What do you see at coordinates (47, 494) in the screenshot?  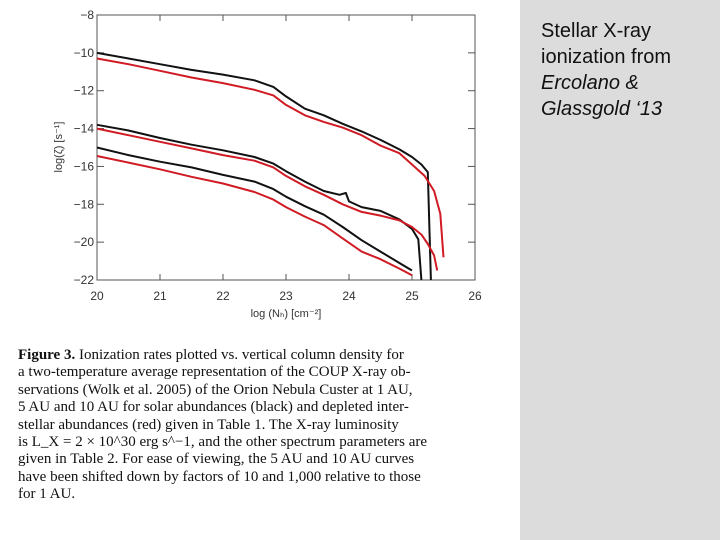 I see `caption-line: for 1 AU.` at bounding box center [47, 494].